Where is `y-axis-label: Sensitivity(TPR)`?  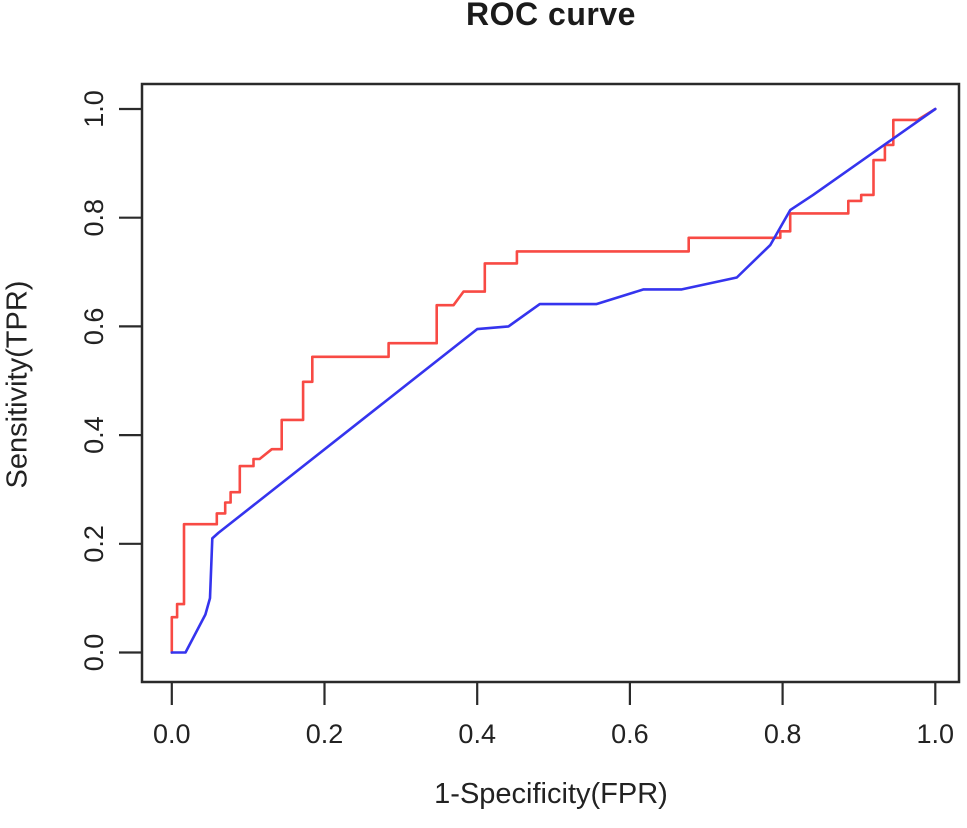 y-axis-label: Sensitivity(TPR) is located at coordinates (17, 384).